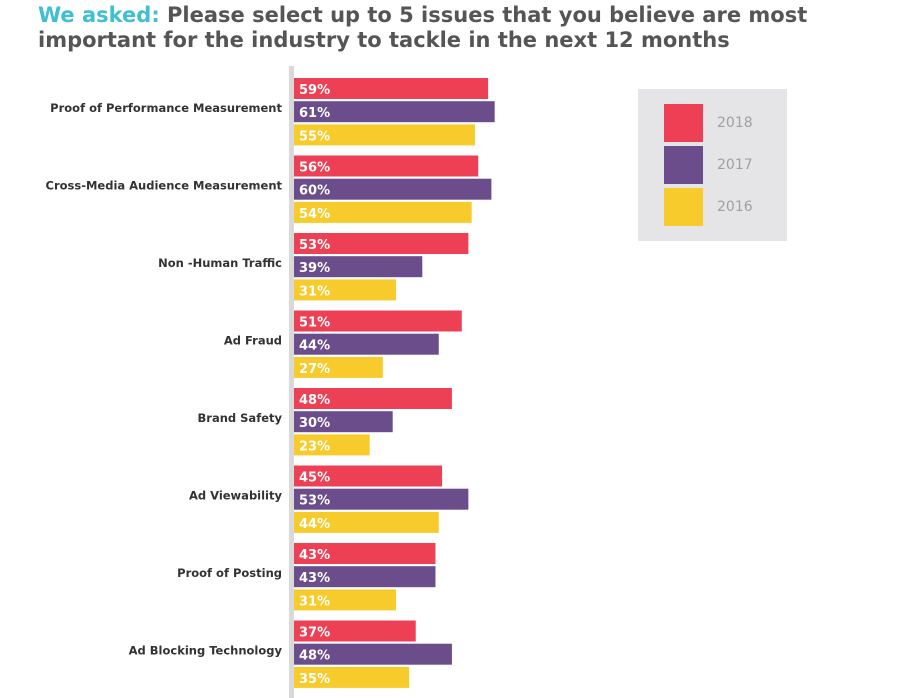 This screenshot has width=922, height=698. What do you see at coordinates (314, 90) in the screenshot?
I see `data-label: 59%` at bounding box center [314, 90].